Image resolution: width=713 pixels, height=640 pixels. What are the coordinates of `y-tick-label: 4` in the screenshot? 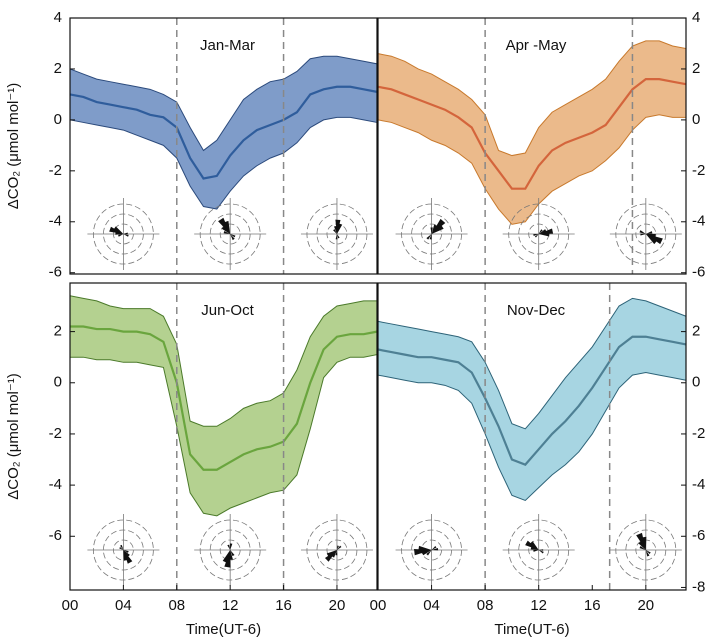 It's located at (696, 17).